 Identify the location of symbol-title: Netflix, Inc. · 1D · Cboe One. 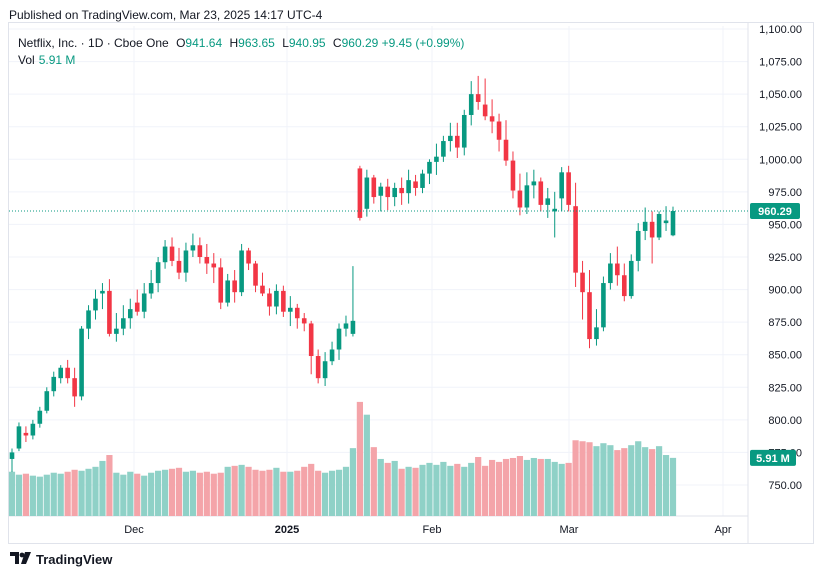
(93, 43).